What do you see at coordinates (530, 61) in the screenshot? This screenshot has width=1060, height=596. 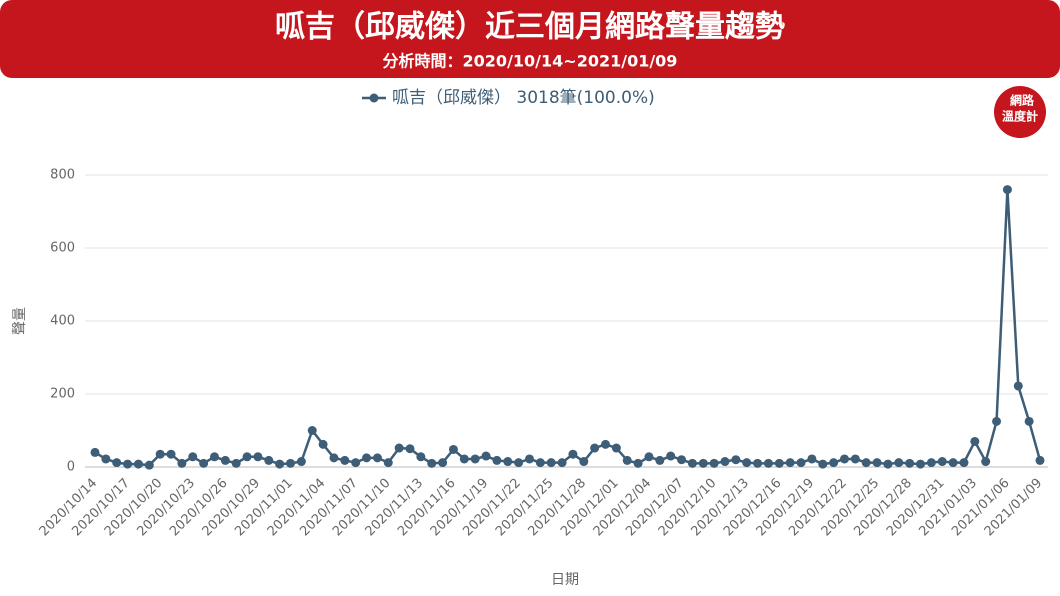 I see `chart-subtitle: 分析時間：2020/10/14~2021/01/09` at bounding box center [530, 61].